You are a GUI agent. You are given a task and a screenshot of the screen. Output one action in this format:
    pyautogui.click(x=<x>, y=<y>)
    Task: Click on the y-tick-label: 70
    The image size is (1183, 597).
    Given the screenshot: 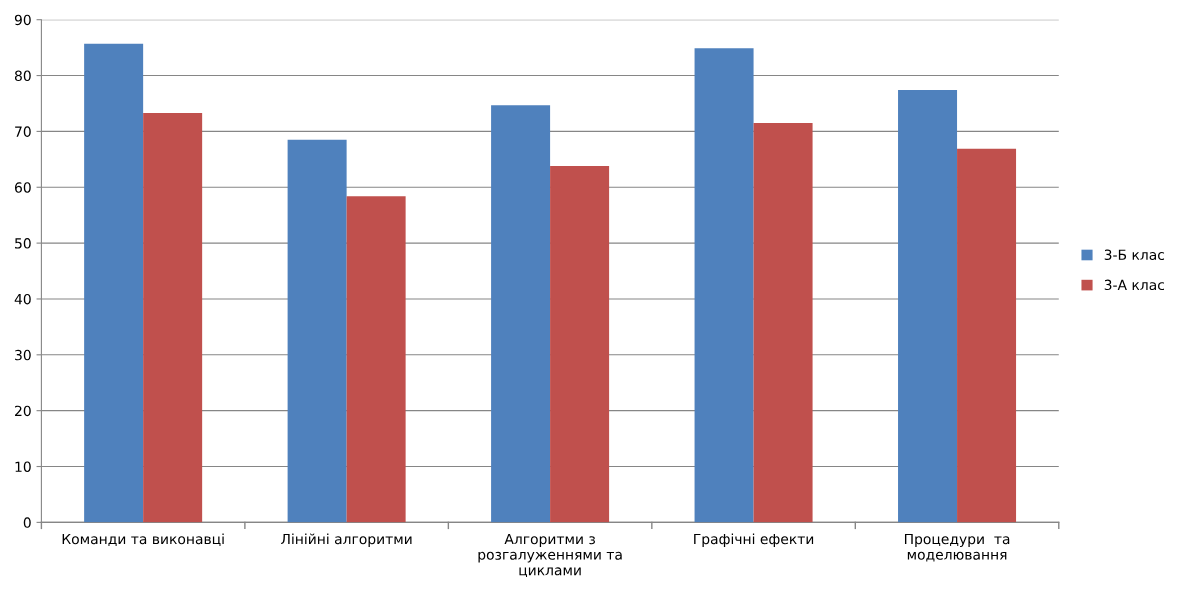 What is the action you would take?
    pyautogui.click(x=23, y=131)
    